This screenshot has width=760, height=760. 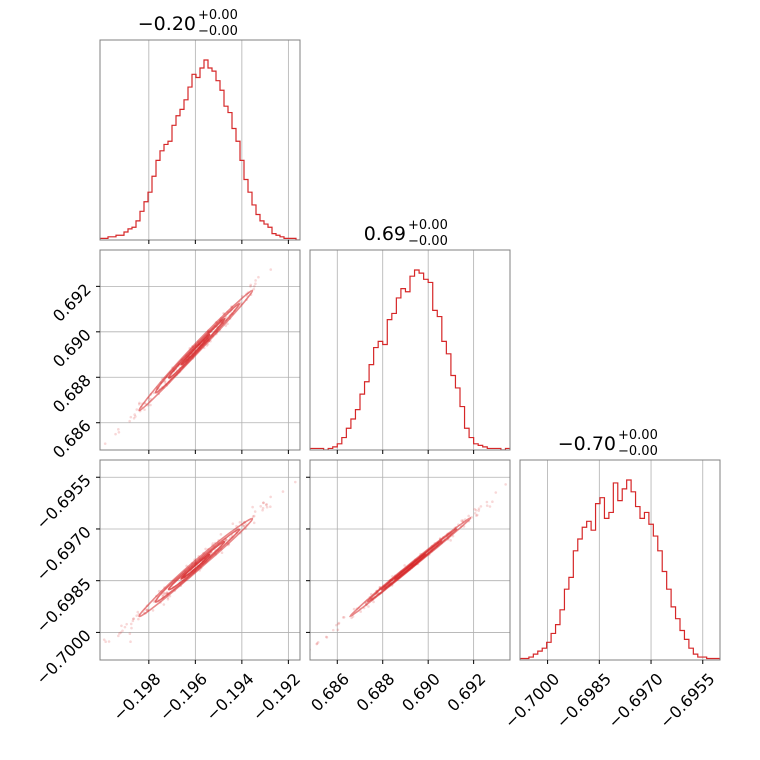 I want to click on y-tick-label: 0.690, so click(x=72, y=348).